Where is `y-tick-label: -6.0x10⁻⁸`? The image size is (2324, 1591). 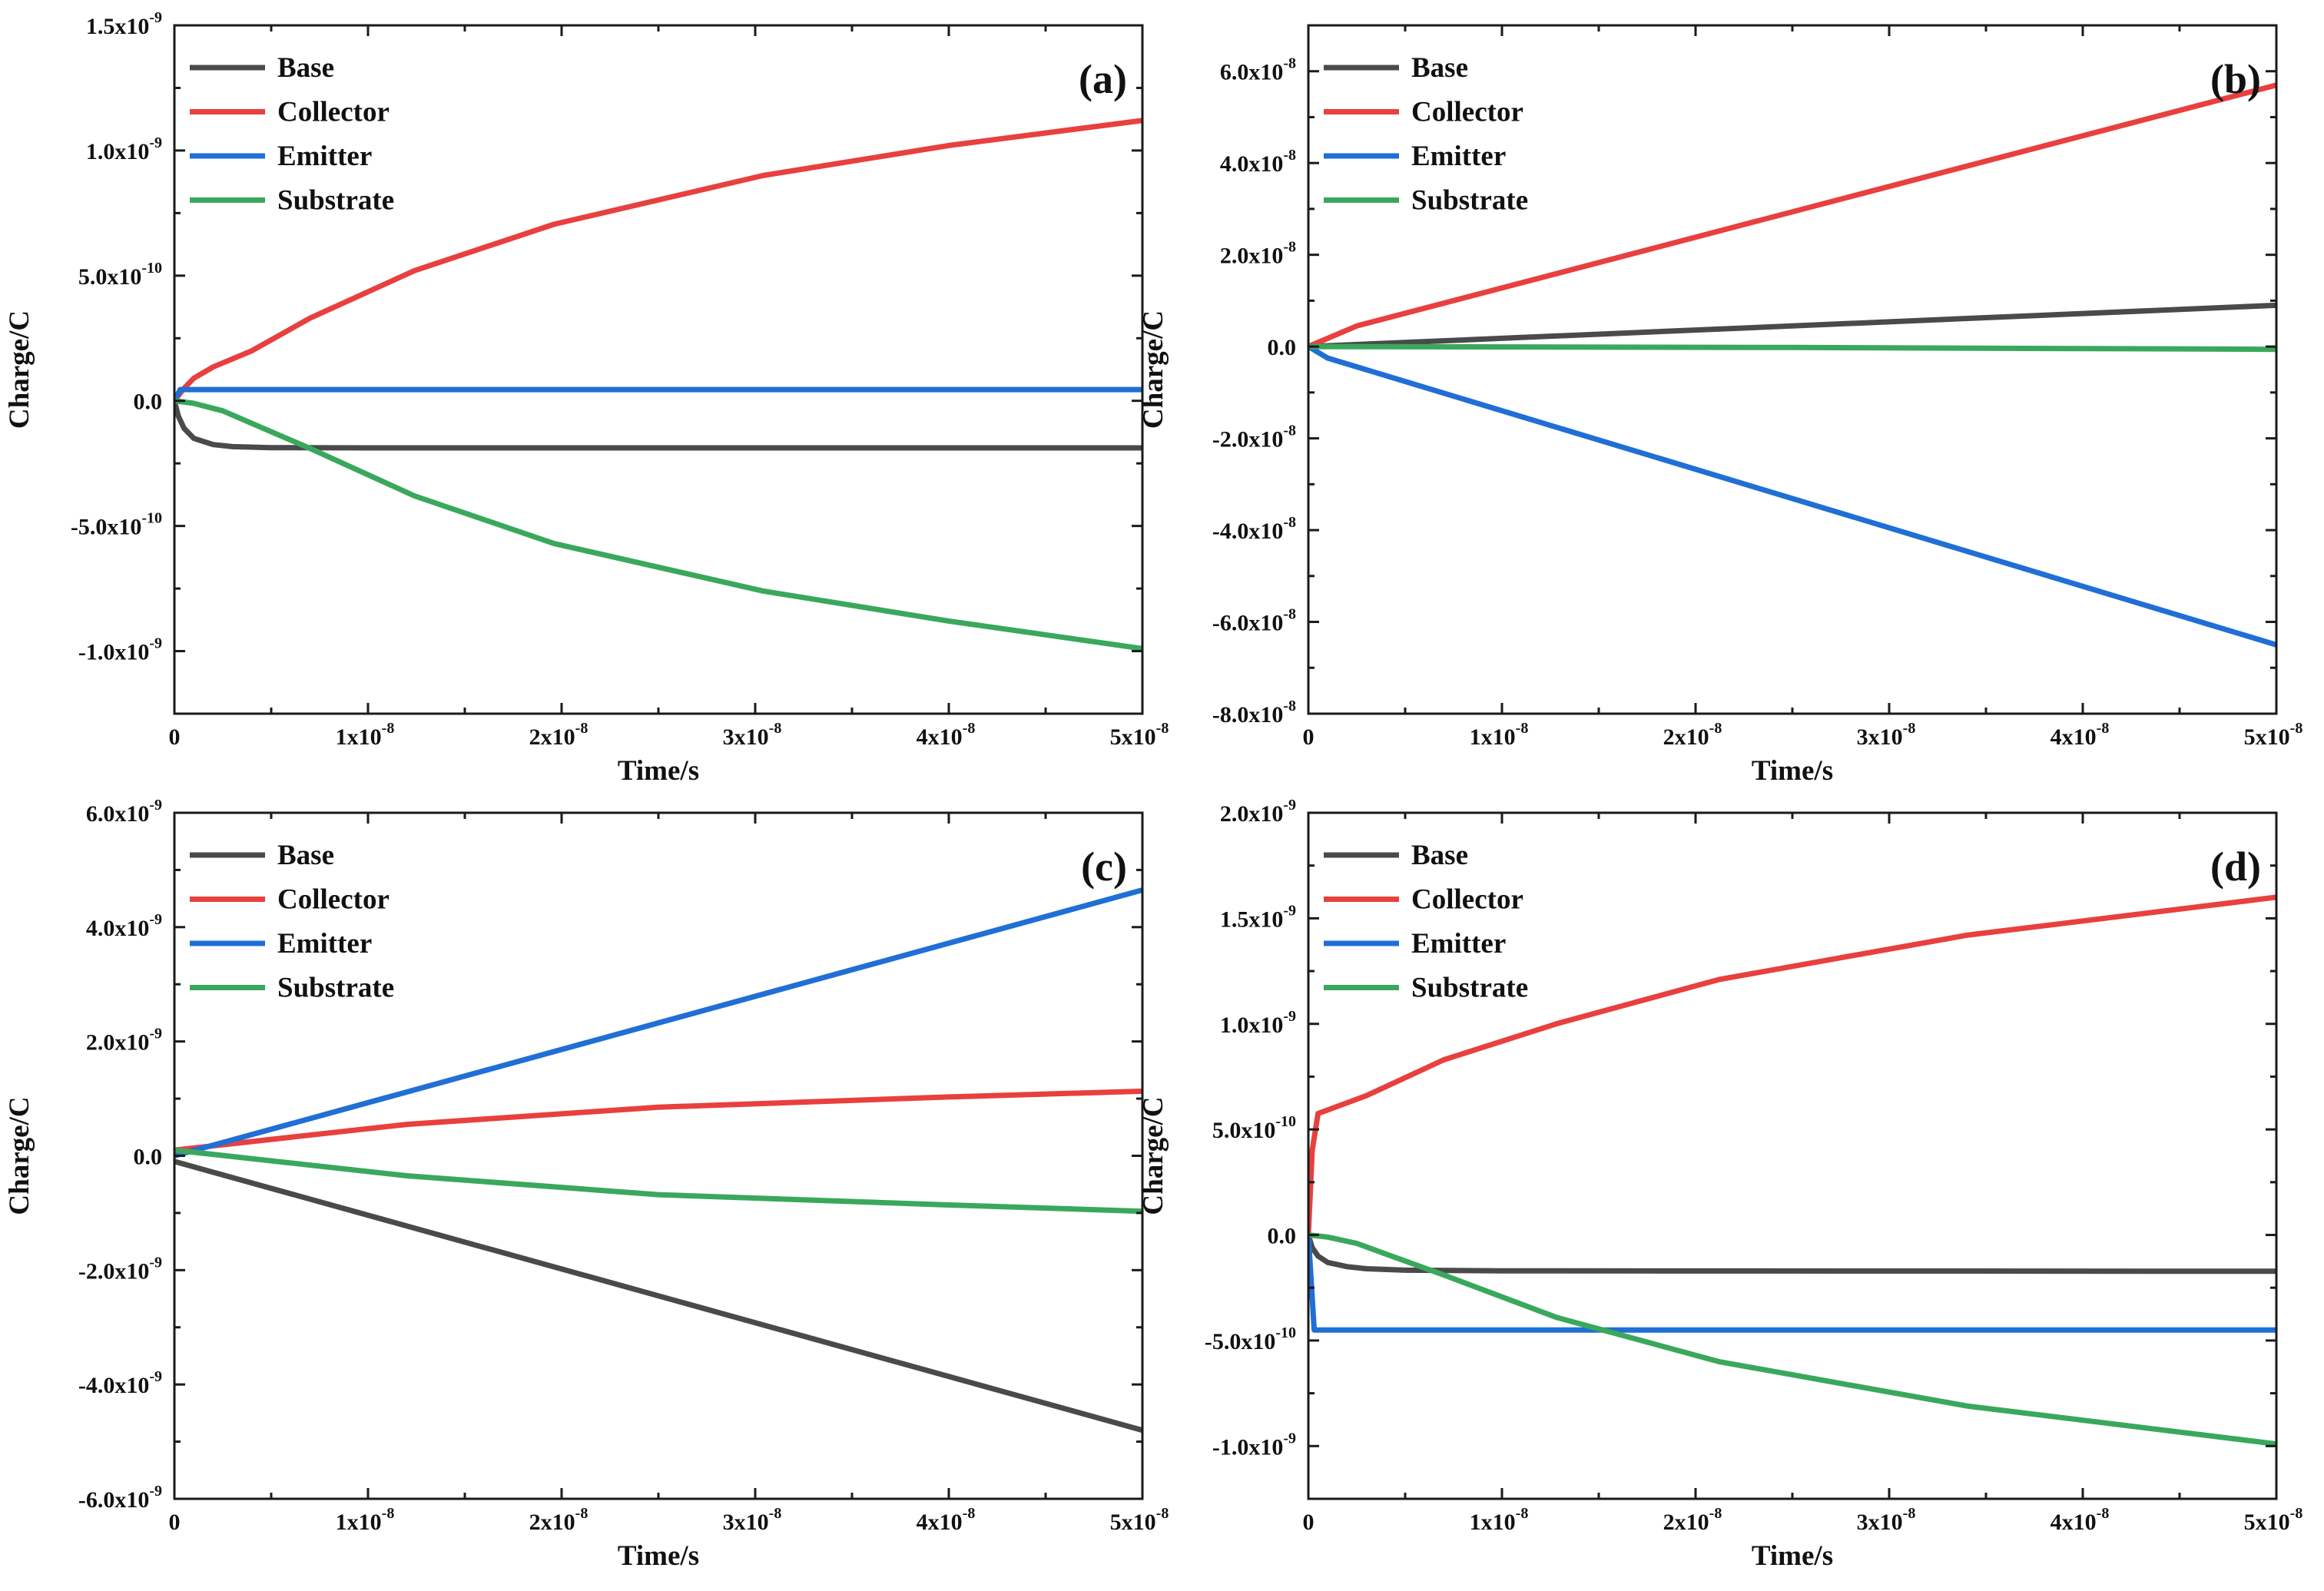
y-tick-label: -6.0x10⁻⁸ is located at coordinates (1254, 621).